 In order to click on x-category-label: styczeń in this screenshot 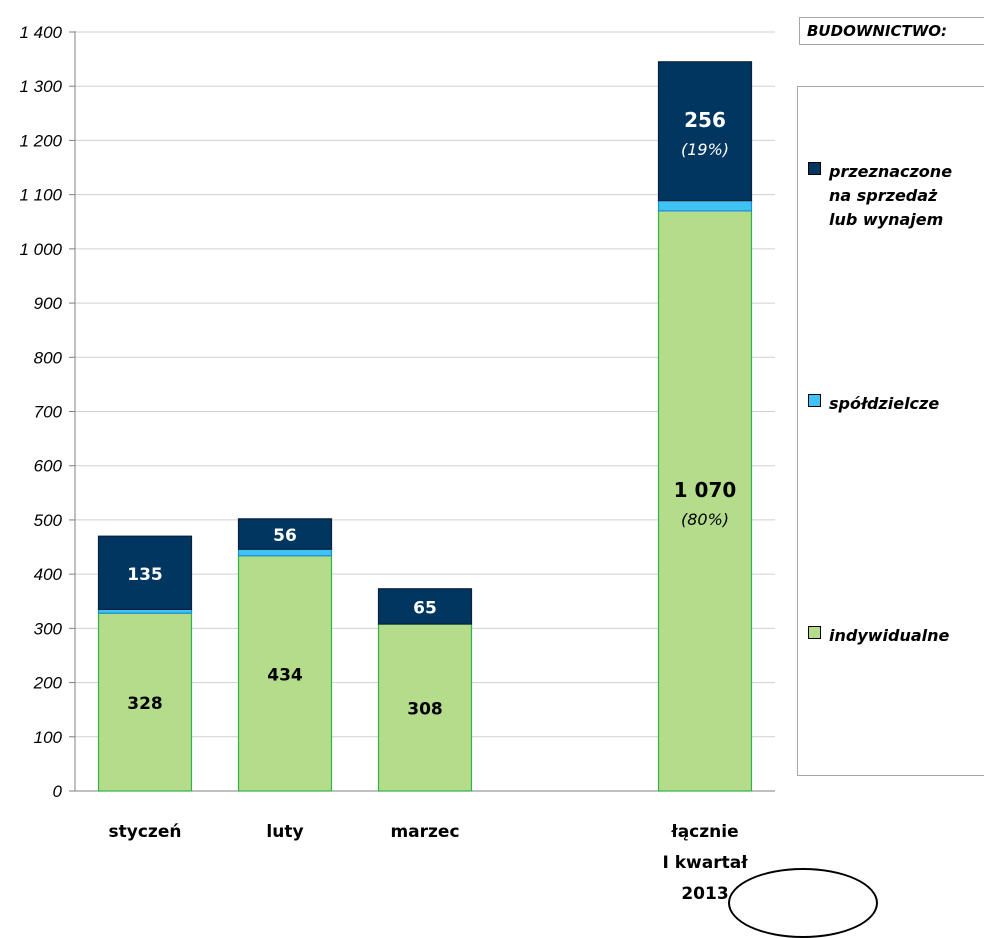, I will do `click(145, 832)`.